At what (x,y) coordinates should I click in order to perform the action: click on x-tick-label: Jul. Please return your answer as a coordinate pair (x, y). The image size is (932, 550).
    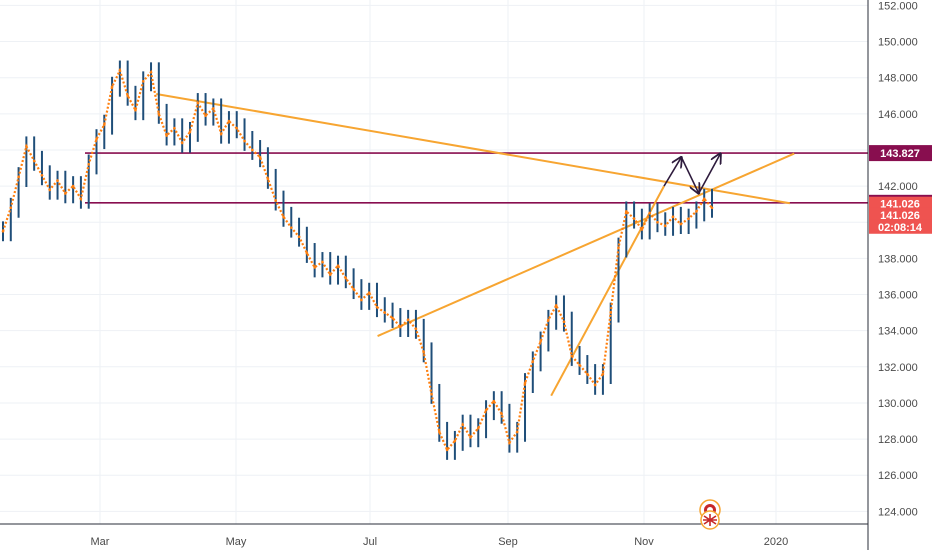
    Looking at the image, I should click on (370, 542).